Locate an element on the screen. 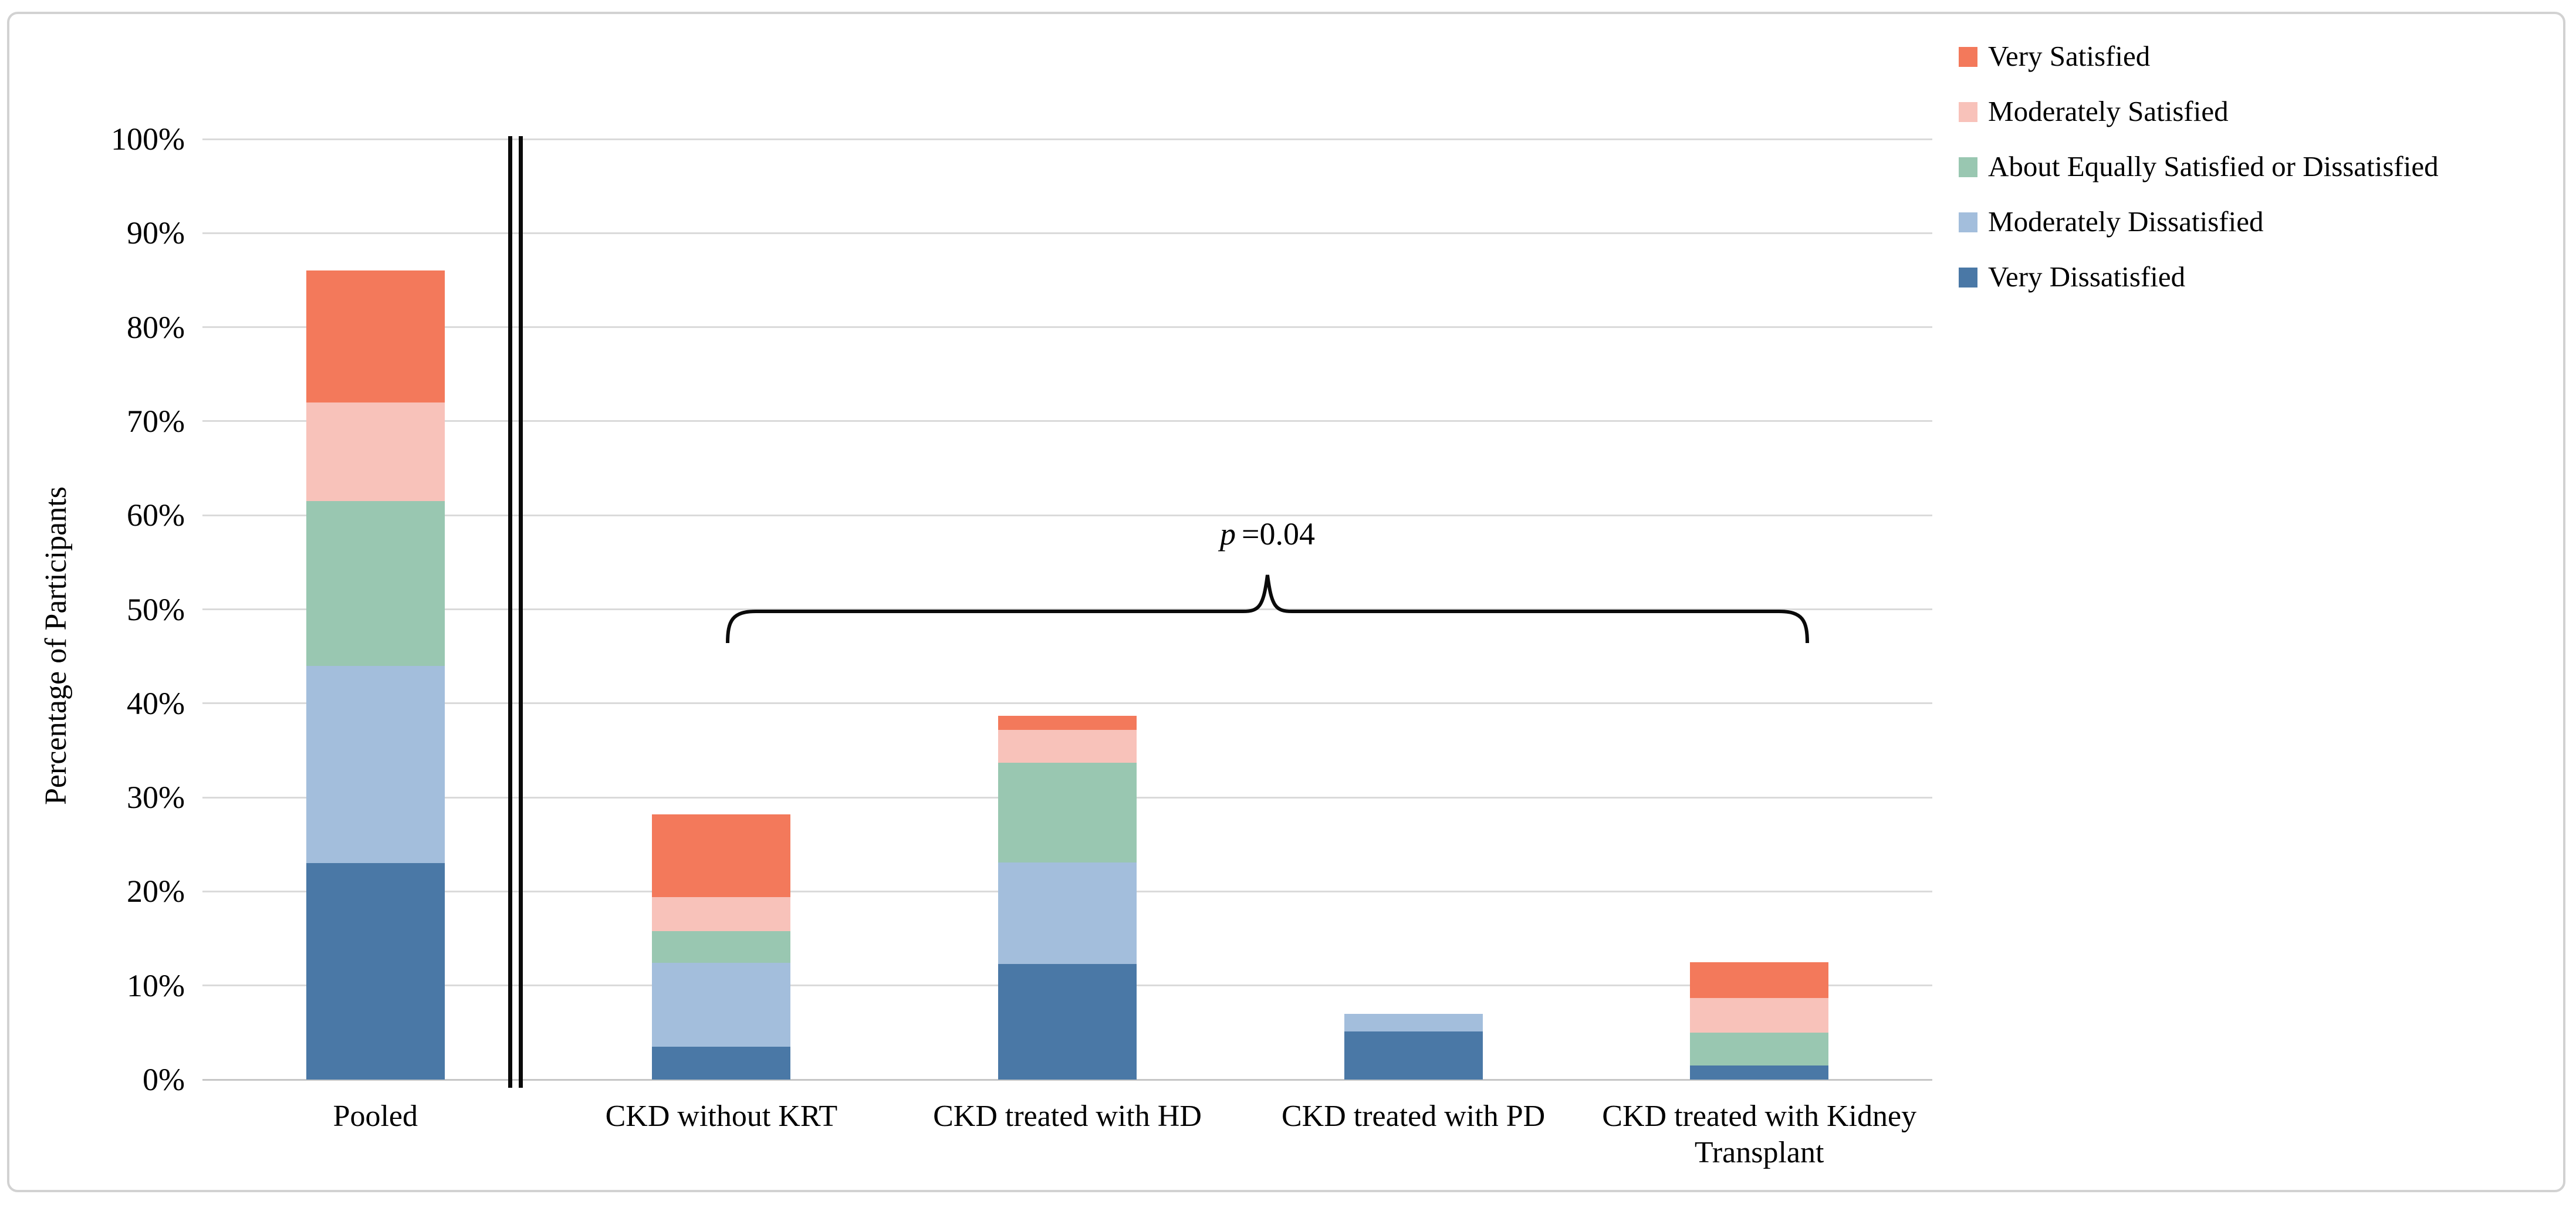  p-value-text: =0.04 is located at coordinates (1278, 534).